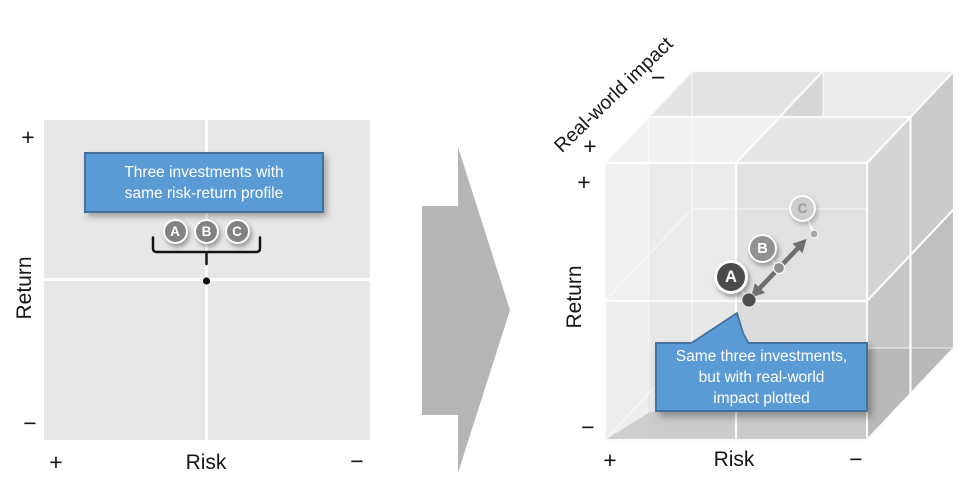 The width and height of the screenshot is (975, 489). Describe the element at coordinates (761, 356) in the screenshot. I see `right-callout-line1: Same three investments,` at that location.